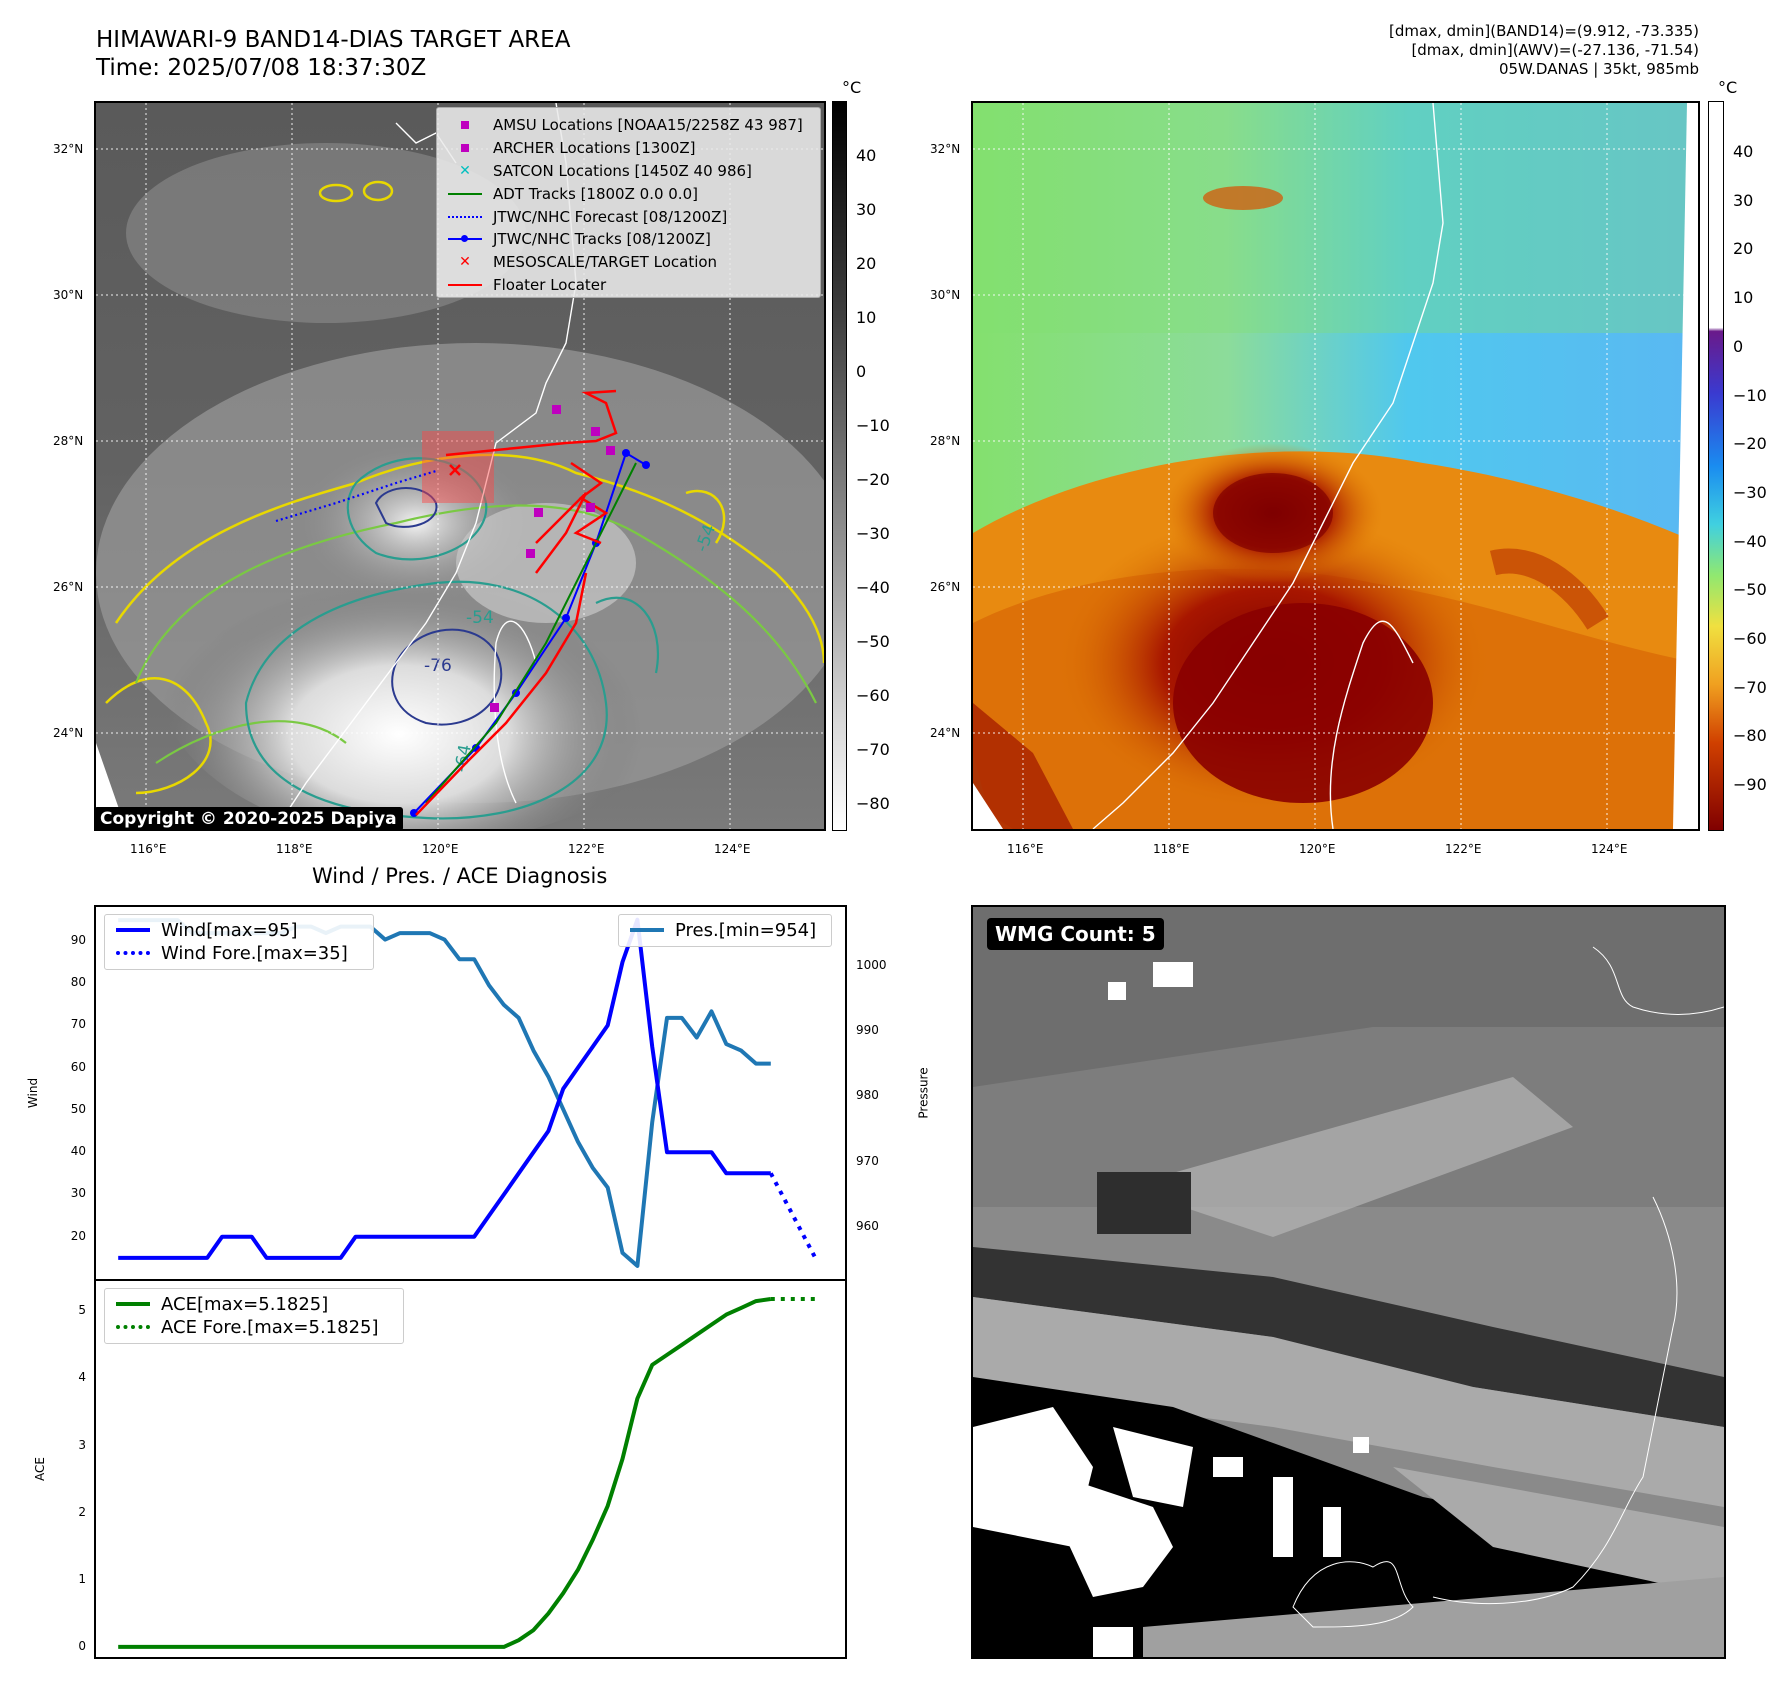 Image resolution: width=1788 pixels, height=1690 pixels. What do you see at coordinates (648, 125) in the screenshot?
I see `legend-label: AMSU Locations [NOAA15/2258Z 43 987]` at bounding box center [648, 125].